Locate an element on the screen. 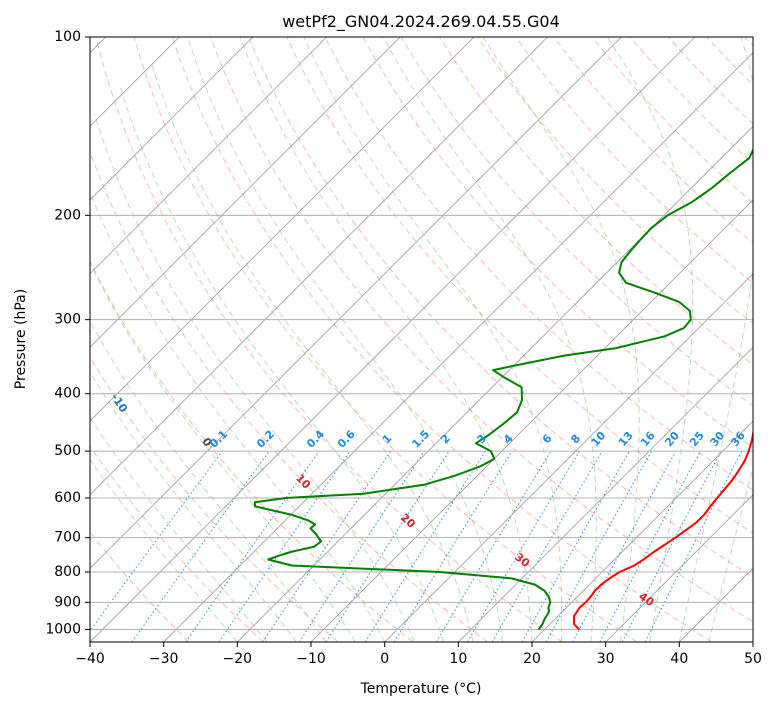 The image size is (775, 708). mixing-ratio-label: 4 is located at coordinates (508, 439).